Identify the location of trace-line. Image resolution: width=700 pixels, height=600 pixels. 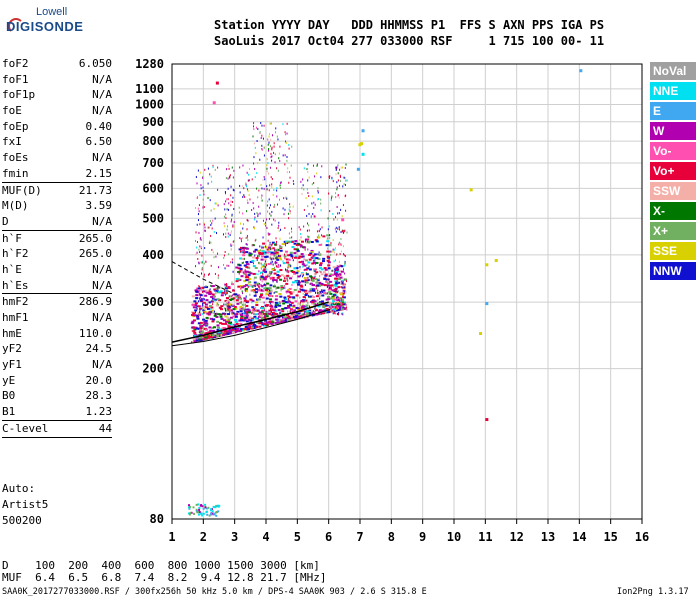
(203, 278).